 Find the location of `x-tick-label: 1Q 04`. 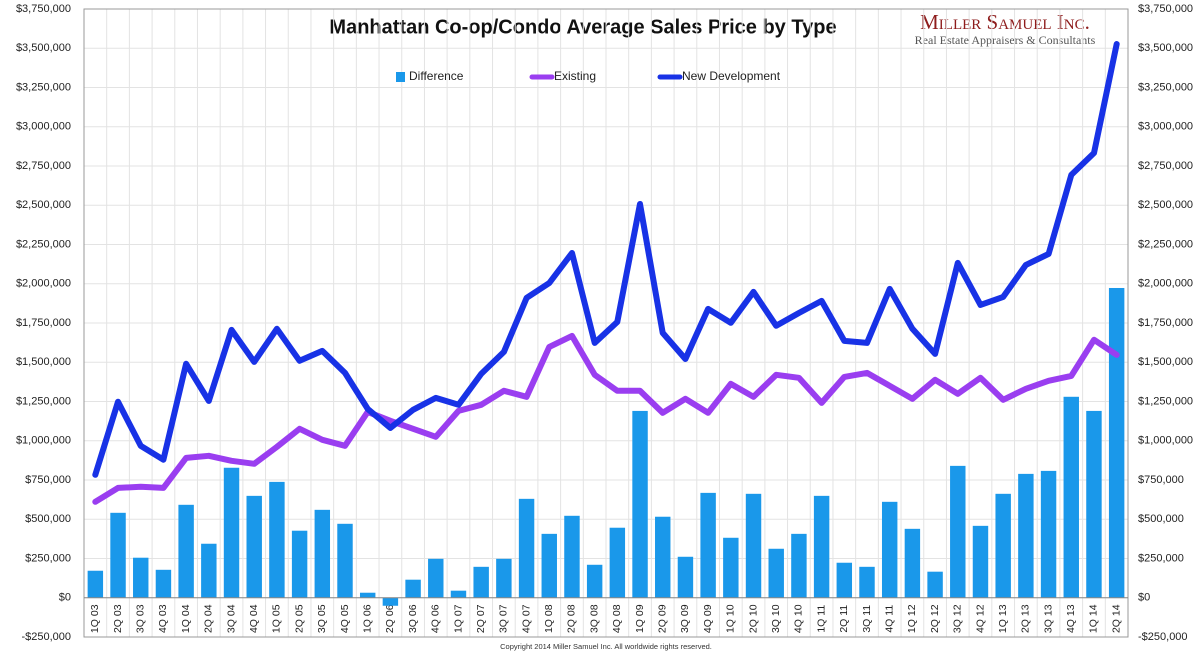

x-tick-label: 1Q 04 is located at coordinates (186, 618).